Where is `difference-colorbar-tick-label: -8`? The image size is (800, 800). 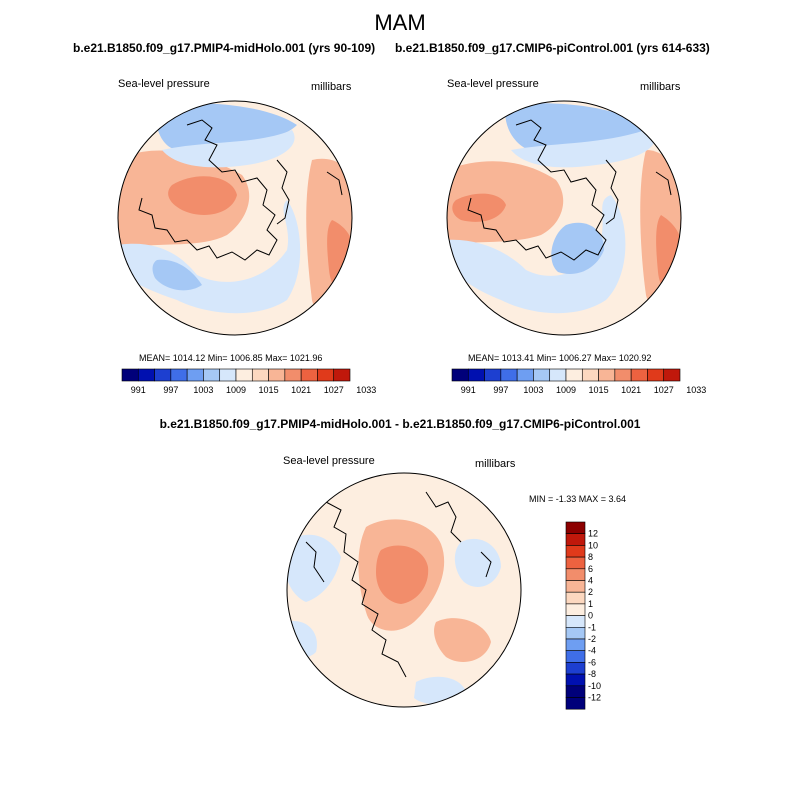 difference-colorbar-tick-label: -8 is located at coordinates (592, 674).